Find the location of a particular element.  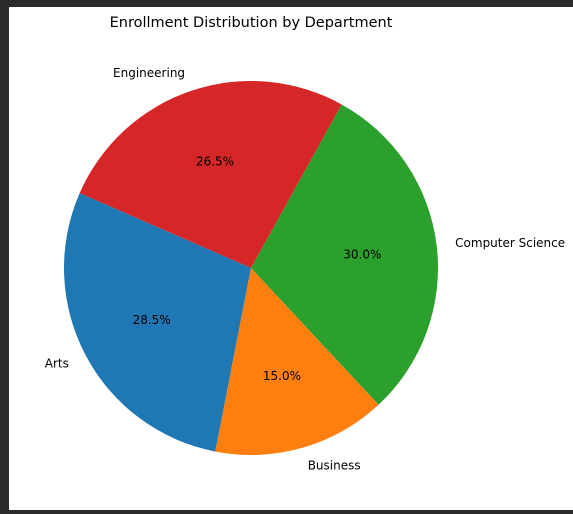

slice-label-arts: Arts is located at coordinates (57, 364).